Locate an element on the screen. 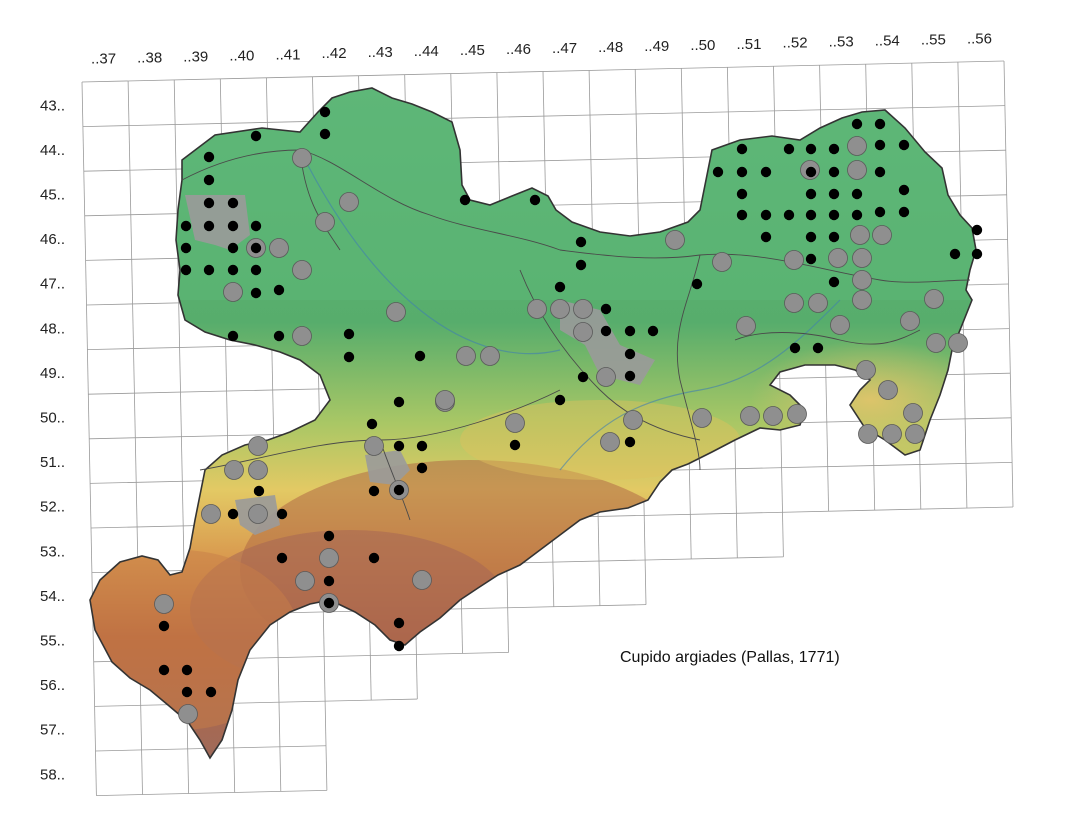  column-label: ..47 is located at coordinates (564, 48).